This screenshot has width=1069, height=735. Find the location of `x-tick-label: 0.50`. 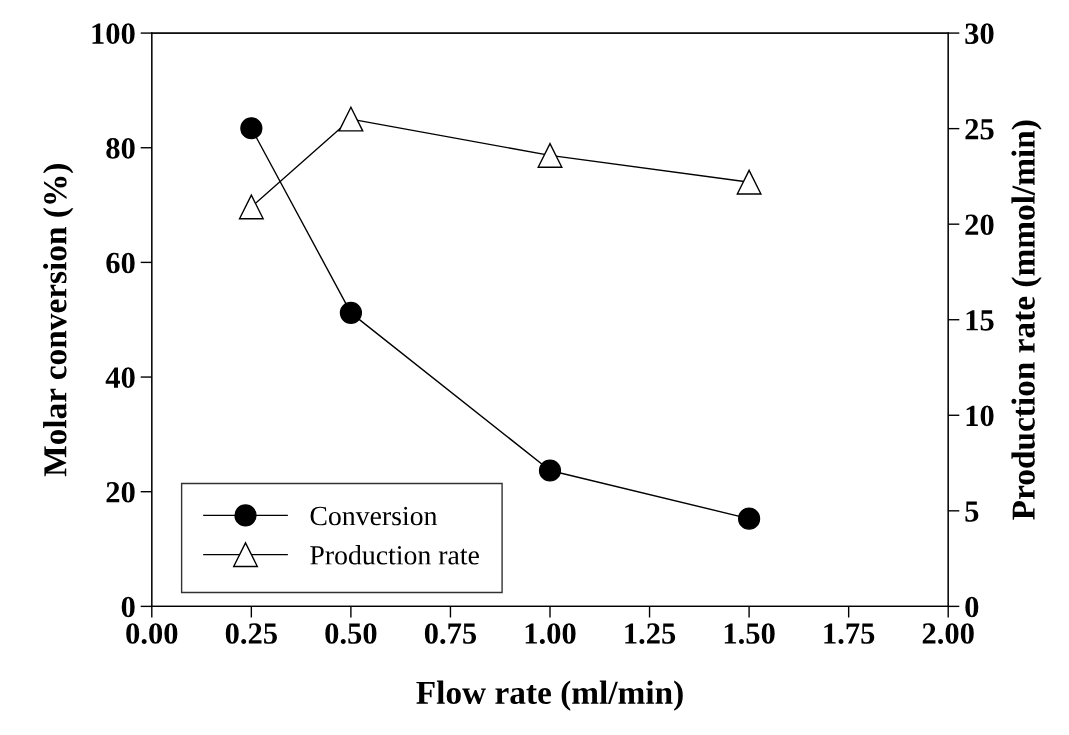

x-tick-label: 0.50 is located at coordinates (351, 633).